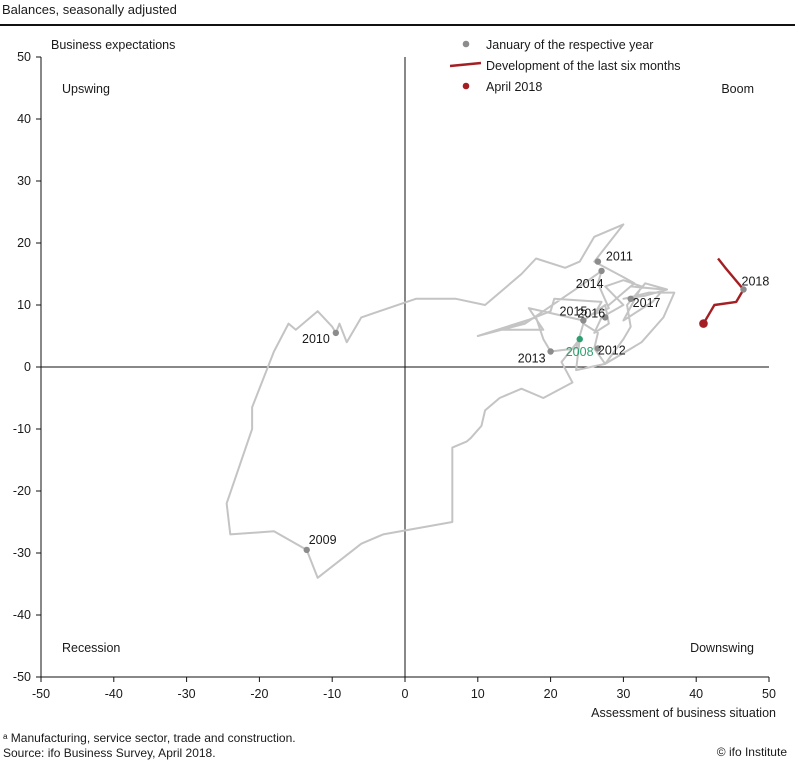 This screenshot has width=809, height=771. I want to click on legend-january-label: January of the respective year, so click(569, 45).